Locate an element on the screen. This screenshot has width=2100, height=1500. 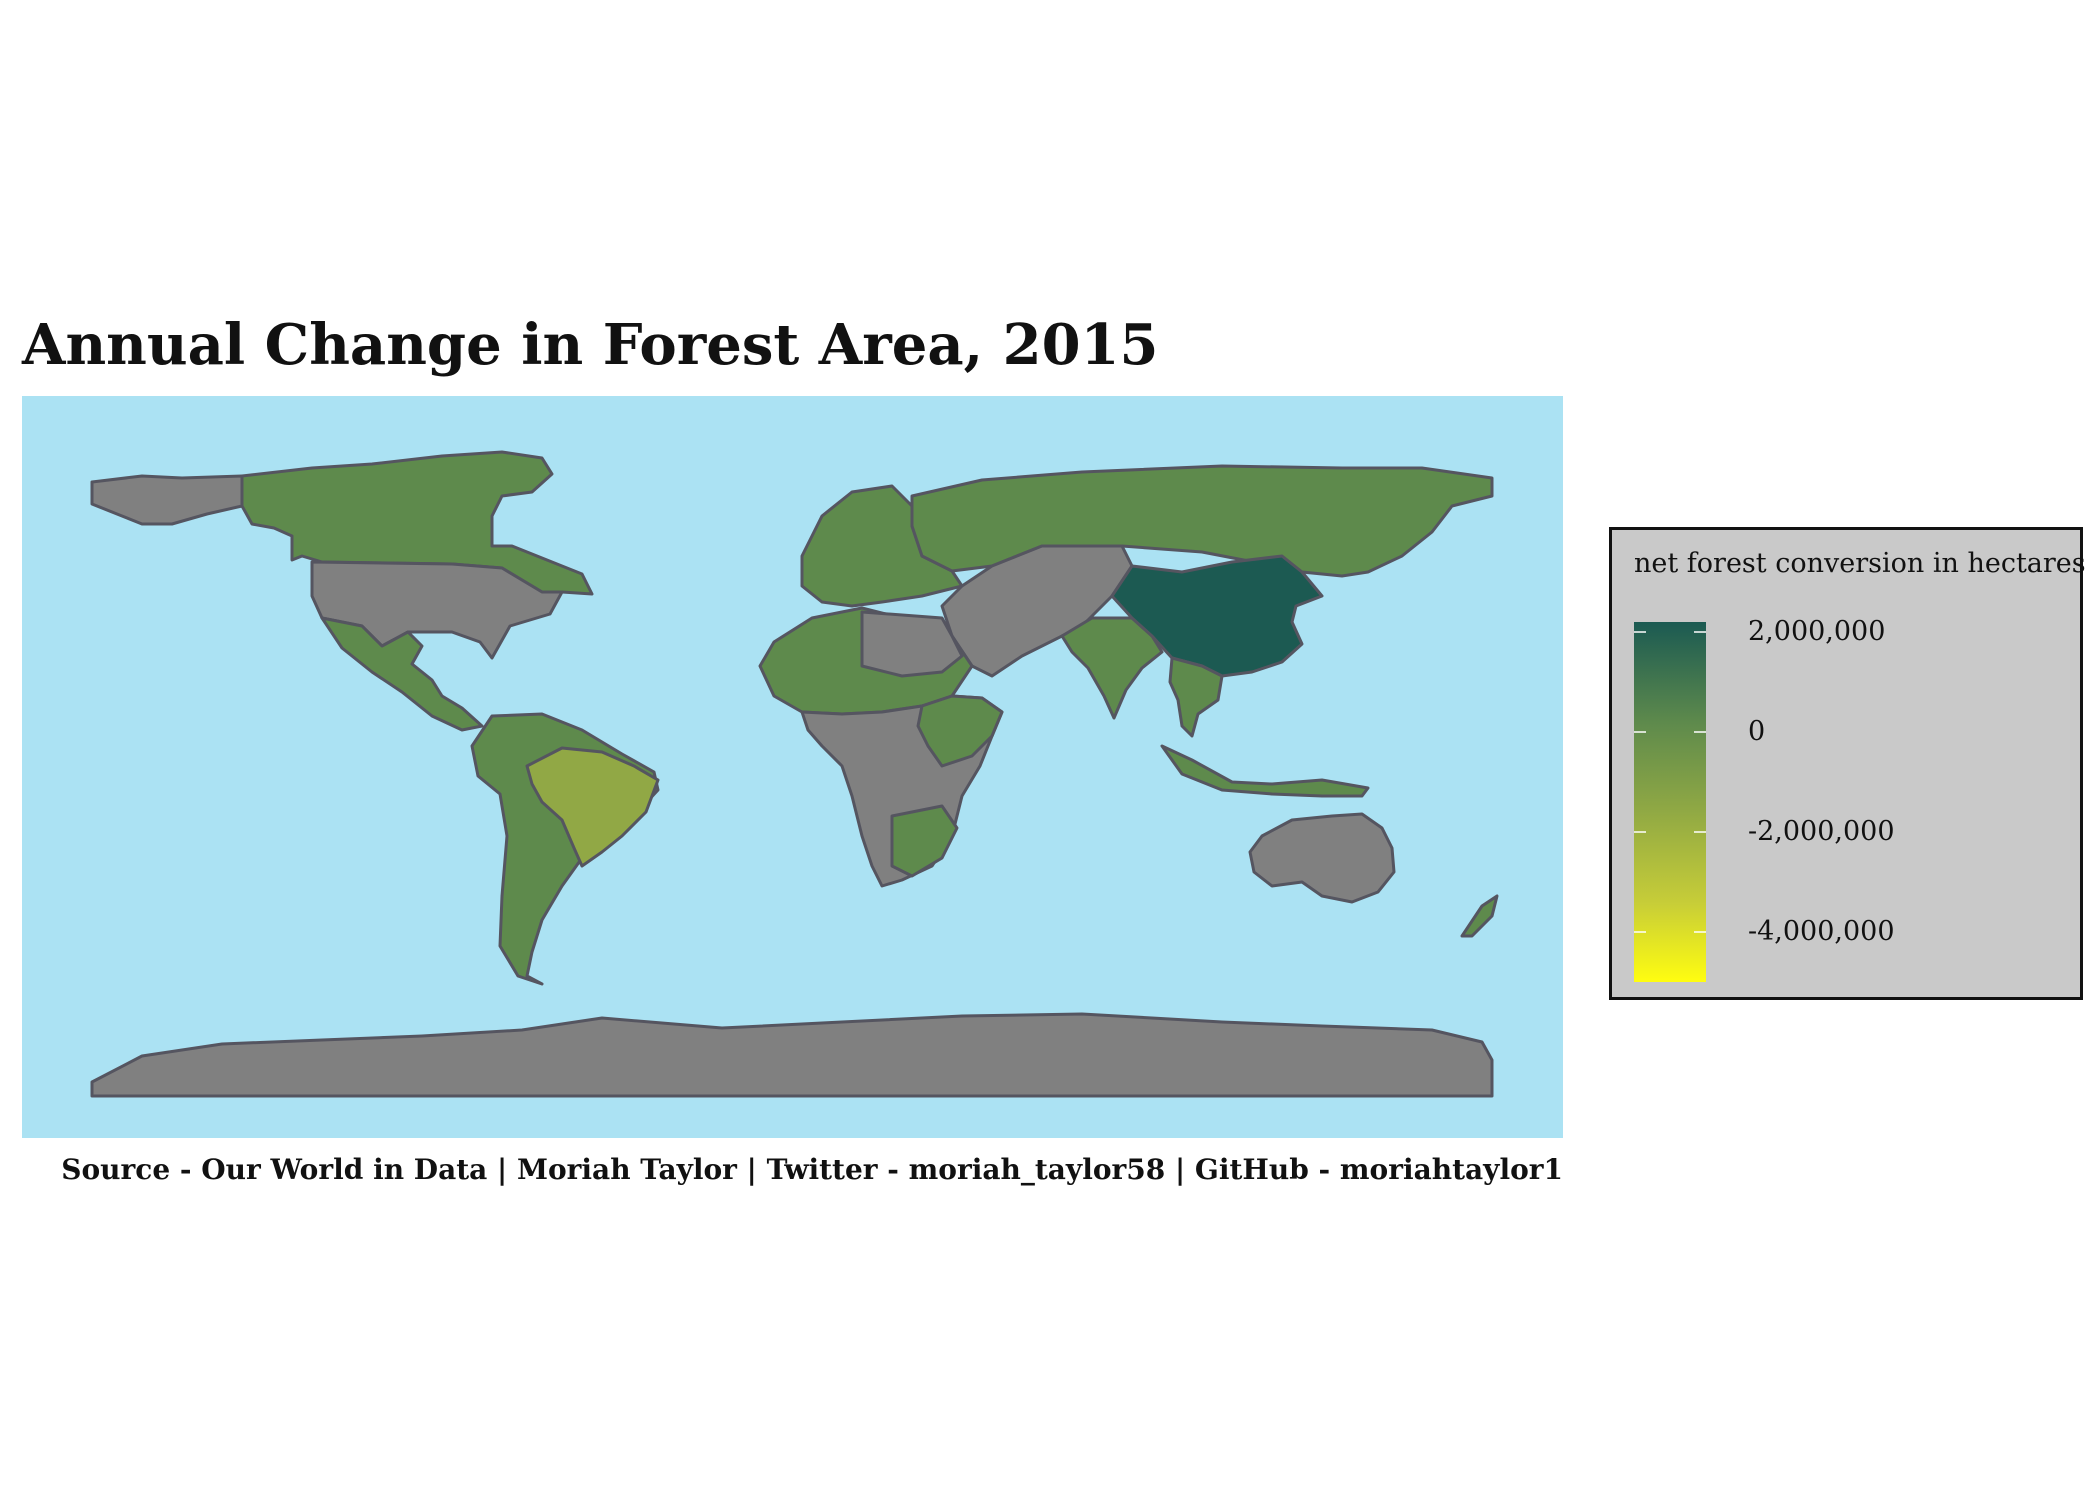
legend-label-2000000: 2,000,000 is located at coordinates (1817, 631).